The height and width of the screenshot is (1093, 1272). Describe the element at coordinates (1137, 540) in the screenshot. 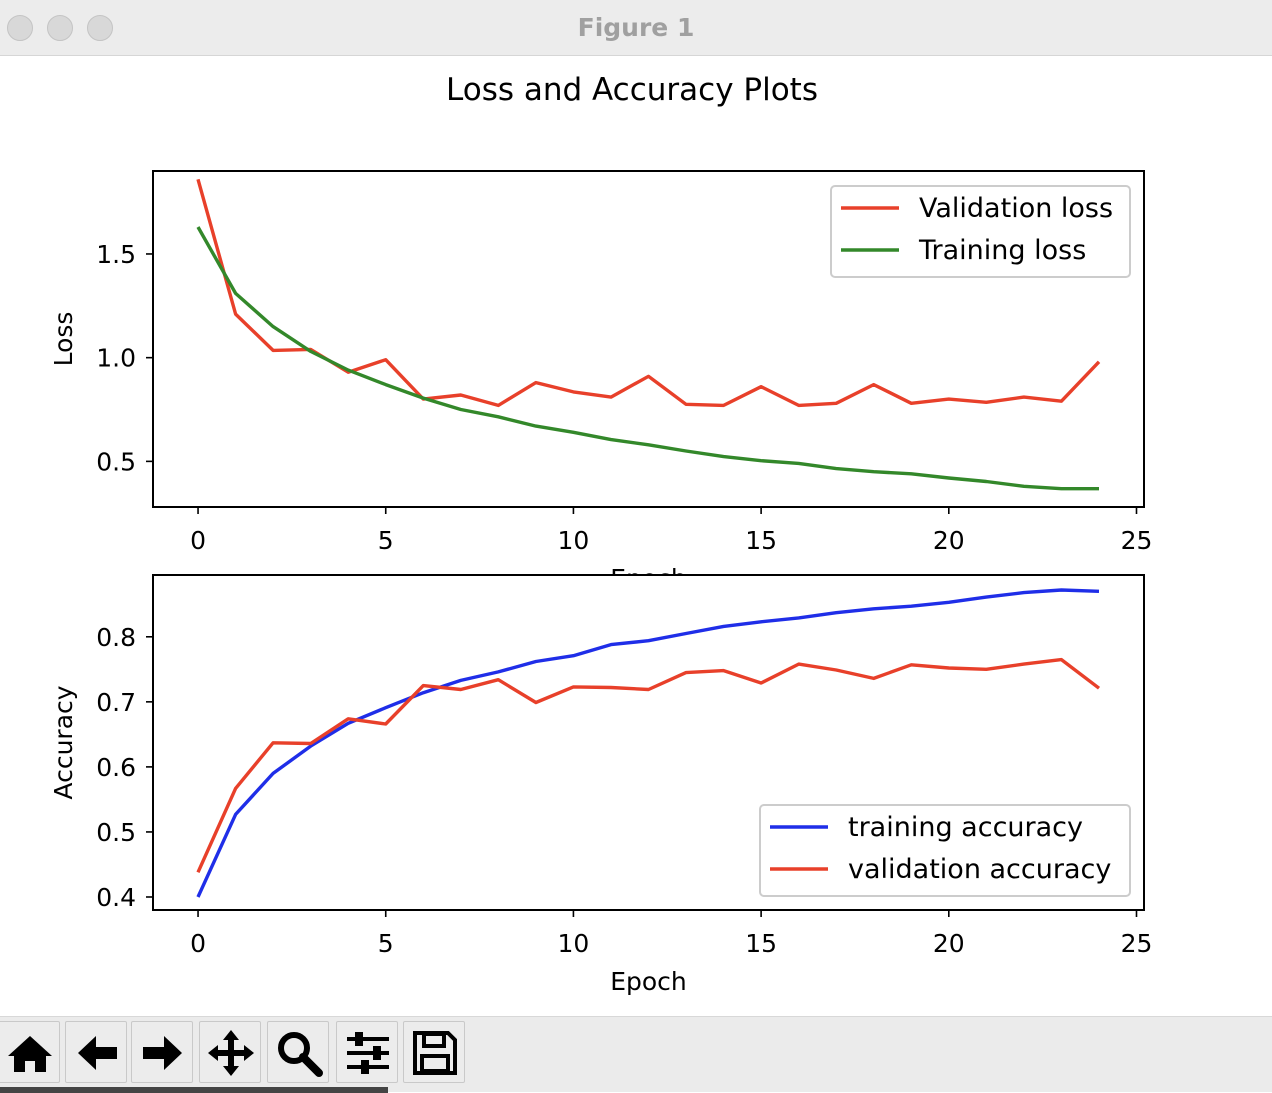

I see `chart0-x-tick-label: 25` at that location.